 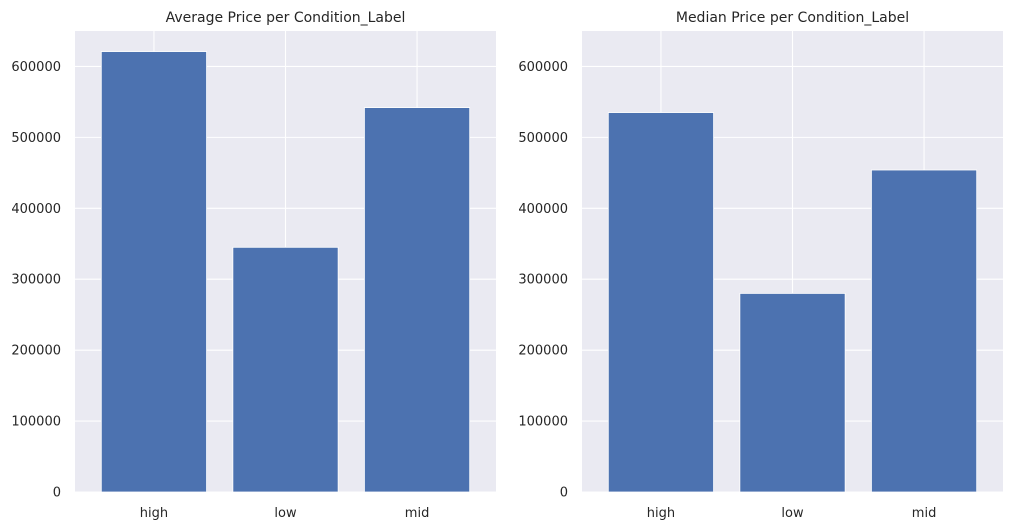 What do you see at coordinates (792, 18) in the screenshot?
I see `chart-title: Median Price per Condition_Label` at bounding box center [792, 18].